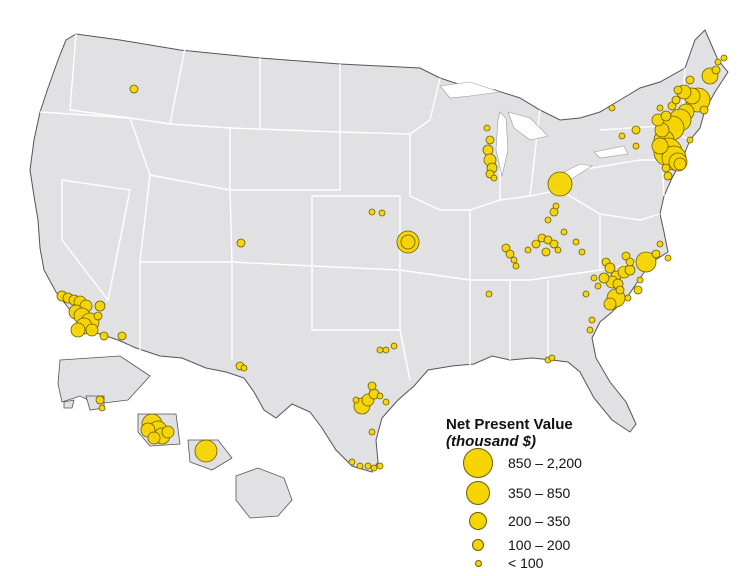  I want to click on legend-title: Net Present Value, so click(509, 424).